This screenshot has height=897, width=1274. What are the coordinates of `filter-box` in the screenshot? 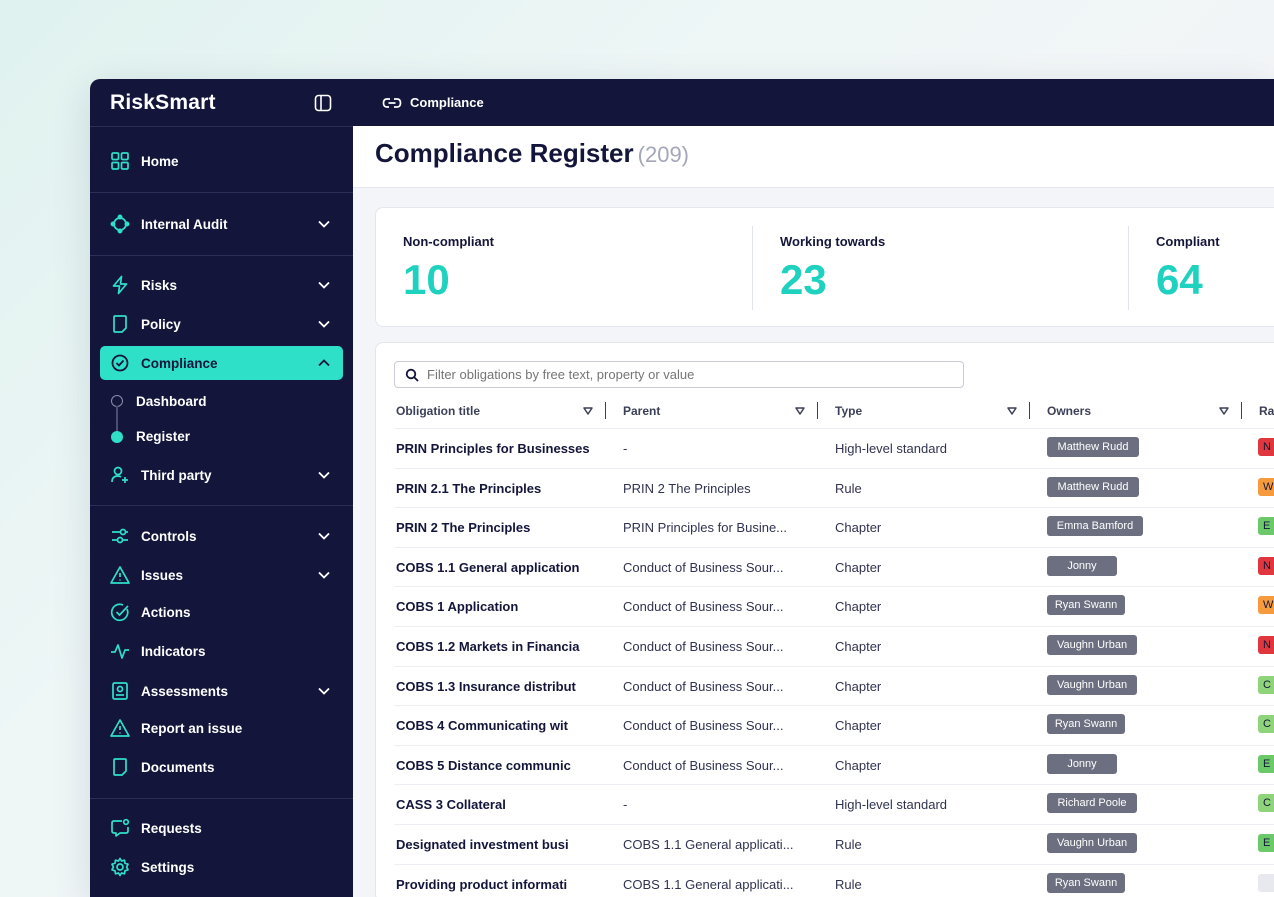 It's located at (679, 374).